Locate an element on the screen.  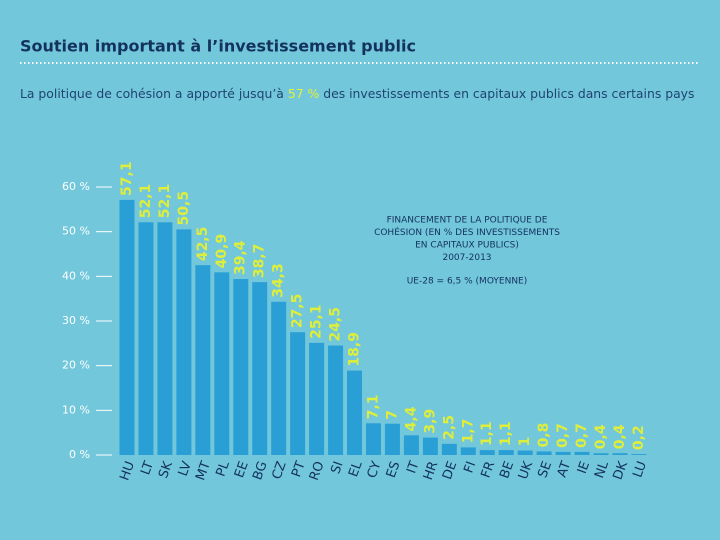
x-tick-label: HU is located at coordinates (127, 470).